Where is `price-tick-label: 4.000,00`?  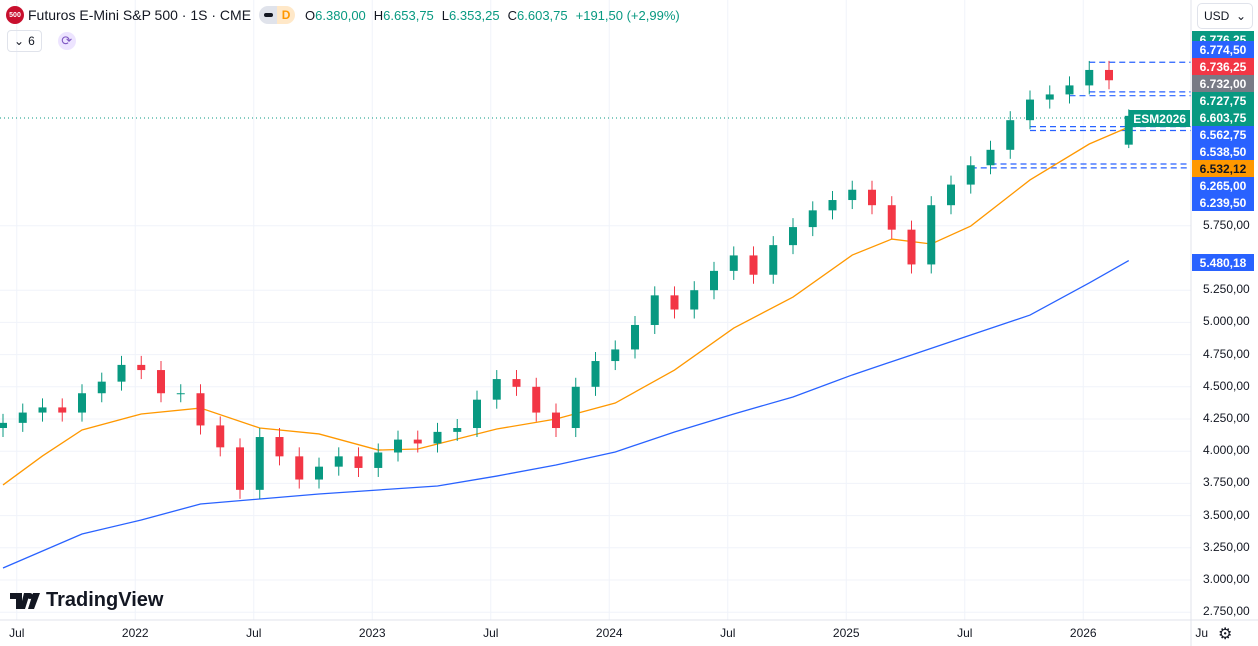
price-tick-label: 4.000,00 is located at coordinates (1226, 450).